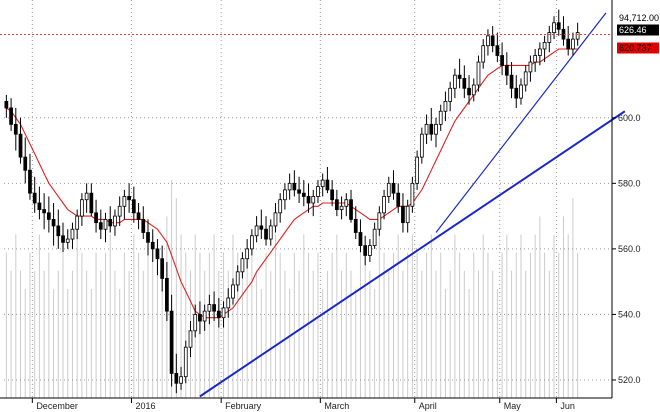  Describe the element at coordinates (638, 30) in the screenshot. I see `price-badge-bg` at that location.